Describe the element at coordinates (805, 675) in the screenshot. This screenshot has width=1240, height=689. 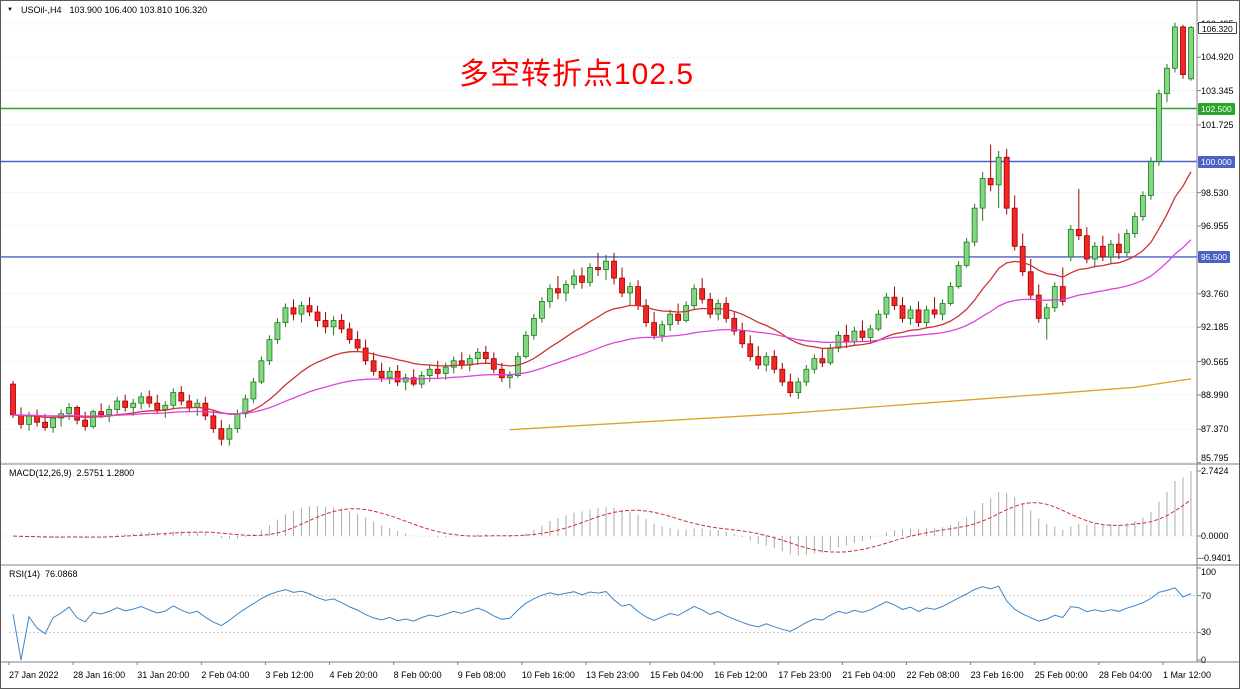
I see `time-axis-label: 17 Feb 23:00` at that location.